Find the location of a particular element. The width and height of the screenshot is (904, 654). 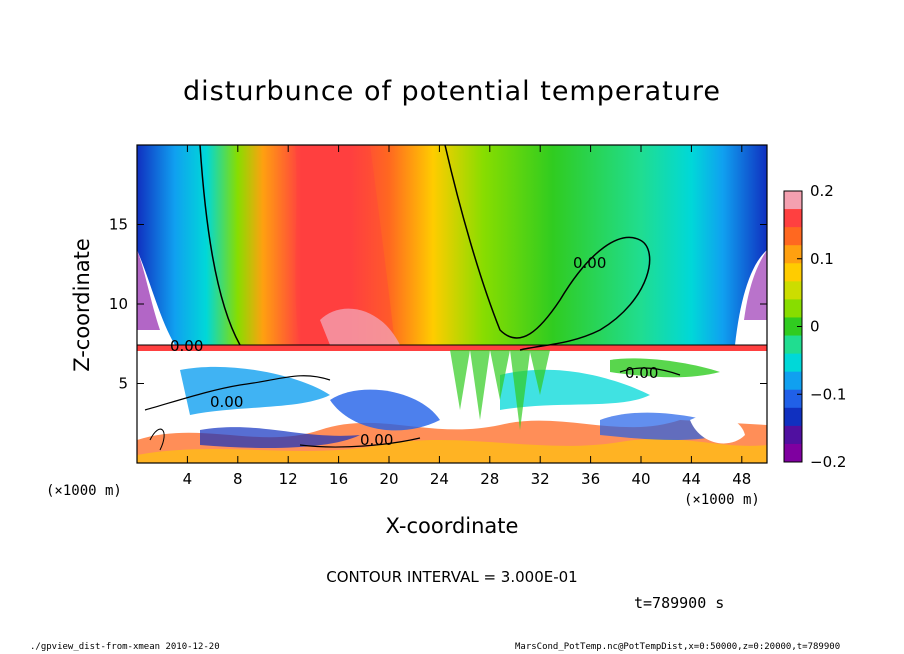

colorbar is located at coordinates (793, 327).